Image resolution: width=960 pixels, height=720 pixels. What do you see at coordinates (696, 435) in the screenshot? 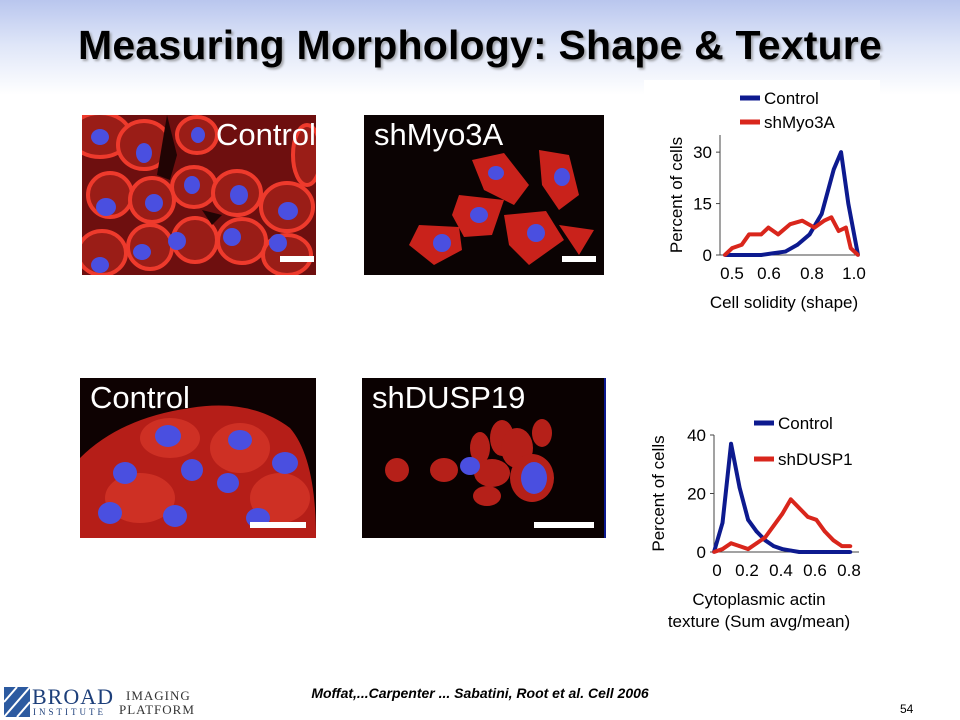
I see `y-tick-label: 40` at bounding box center [696, 435].